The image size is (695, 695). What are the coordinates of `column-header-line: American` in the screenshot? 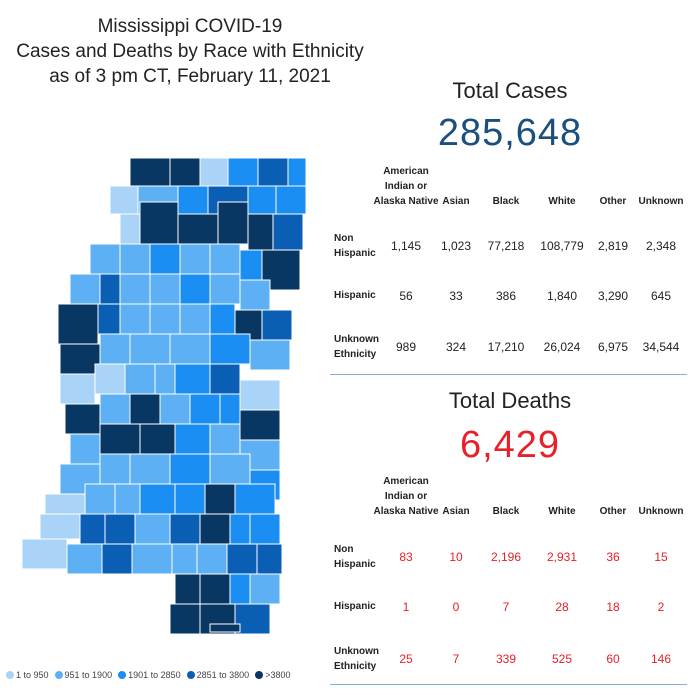 It's located at (406, 171).